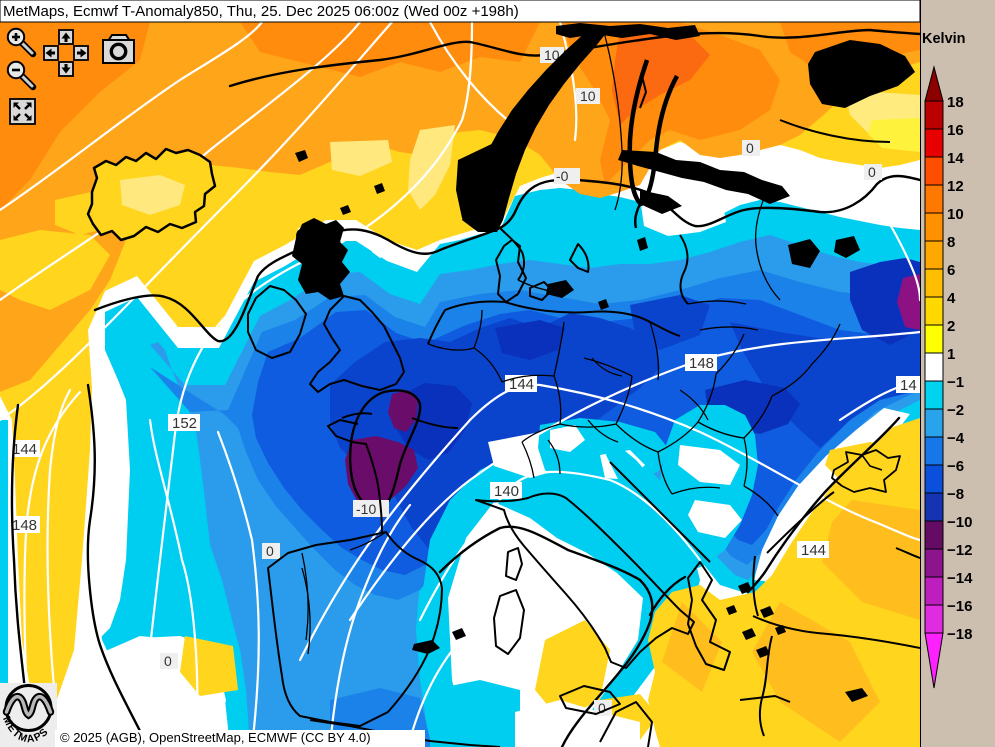 This screenshot has width=995, height=747. I want to click on svg-text: −8, so click(955, 494).